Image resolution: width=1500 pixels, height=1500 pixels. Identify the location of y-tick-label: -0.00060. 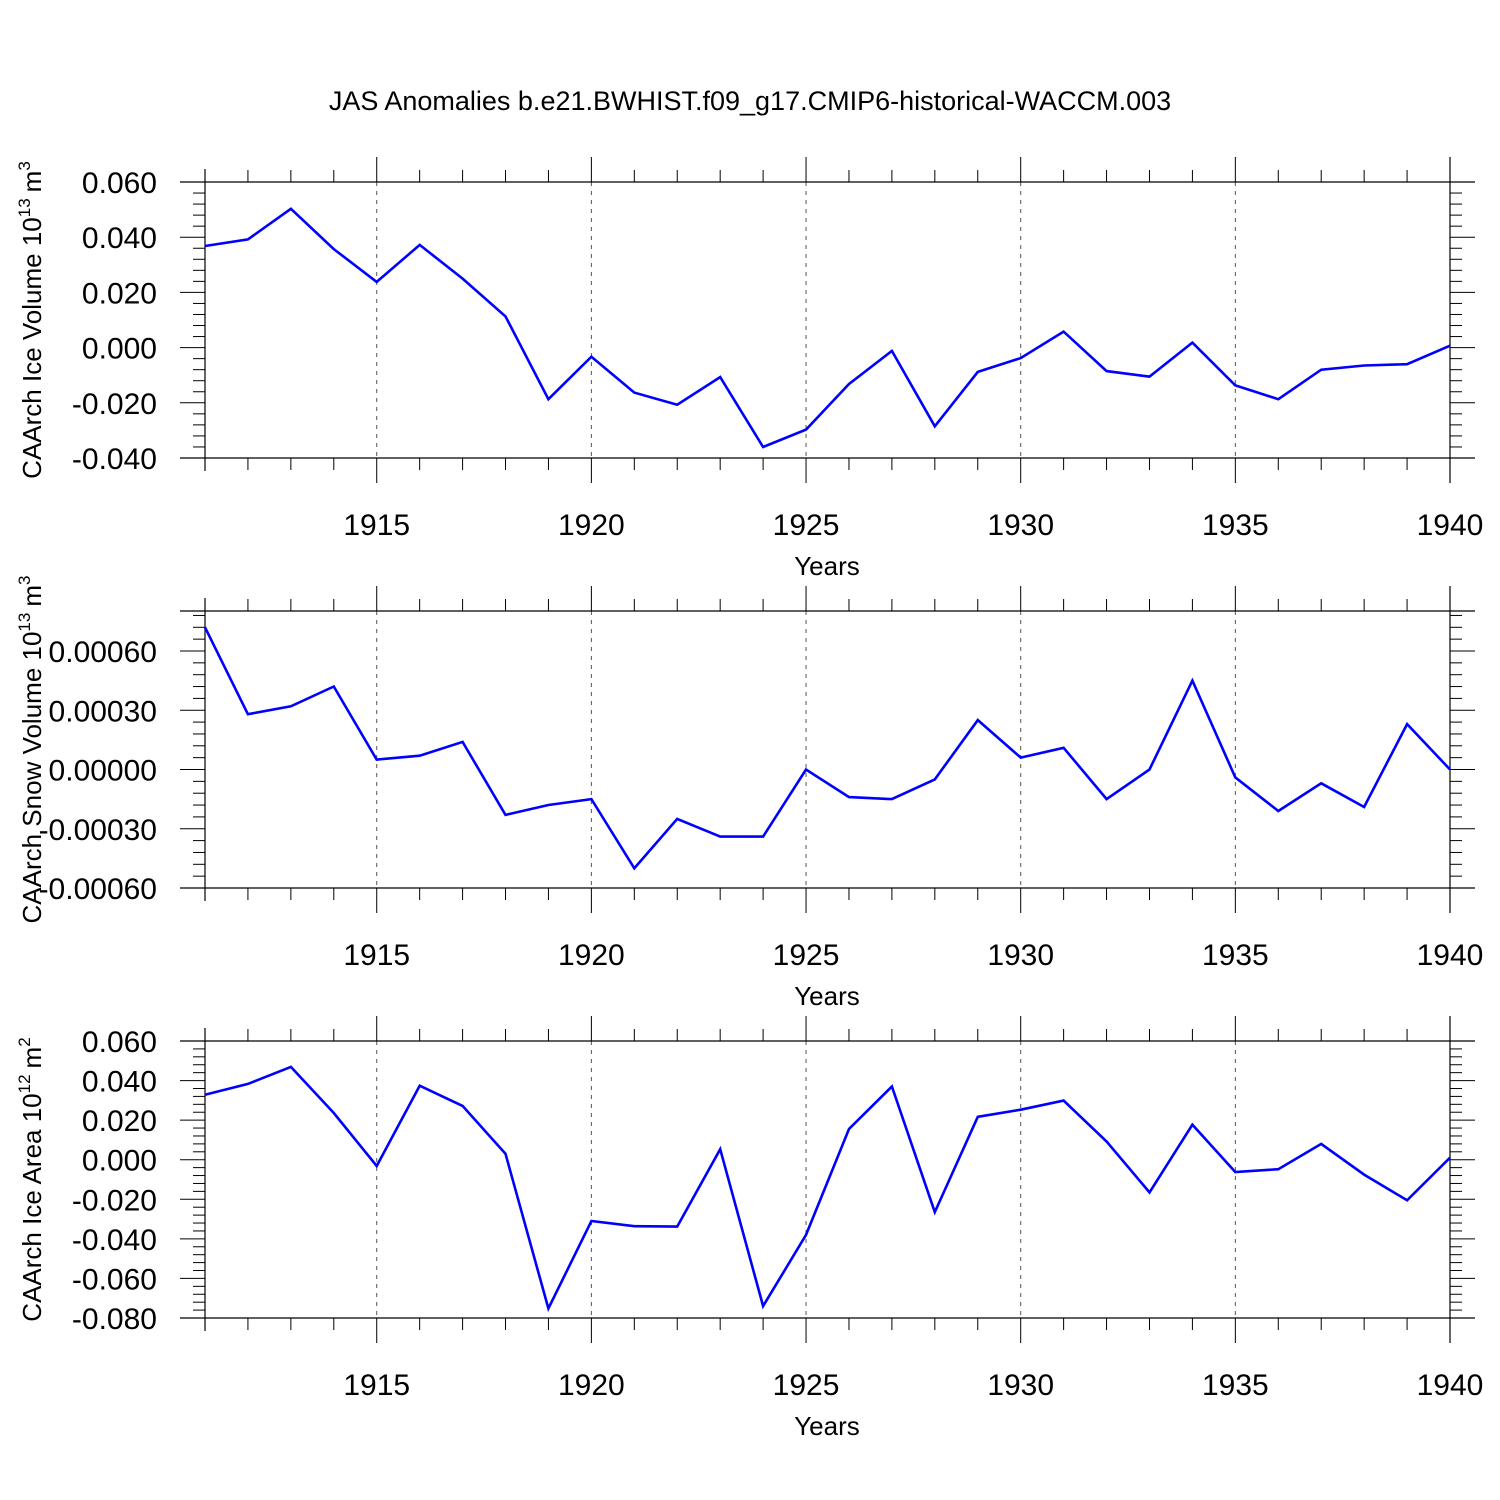
(98, 889).